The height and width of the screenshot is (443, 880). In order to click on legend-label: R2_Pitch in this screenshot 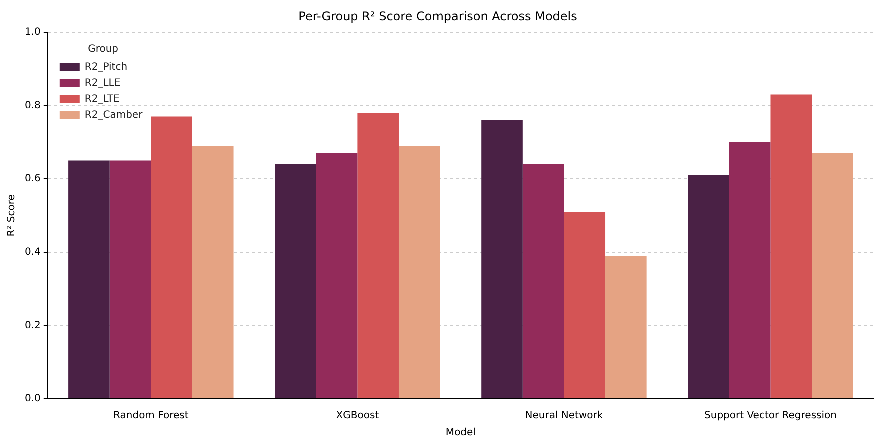, I will do `click(106, 67)`.